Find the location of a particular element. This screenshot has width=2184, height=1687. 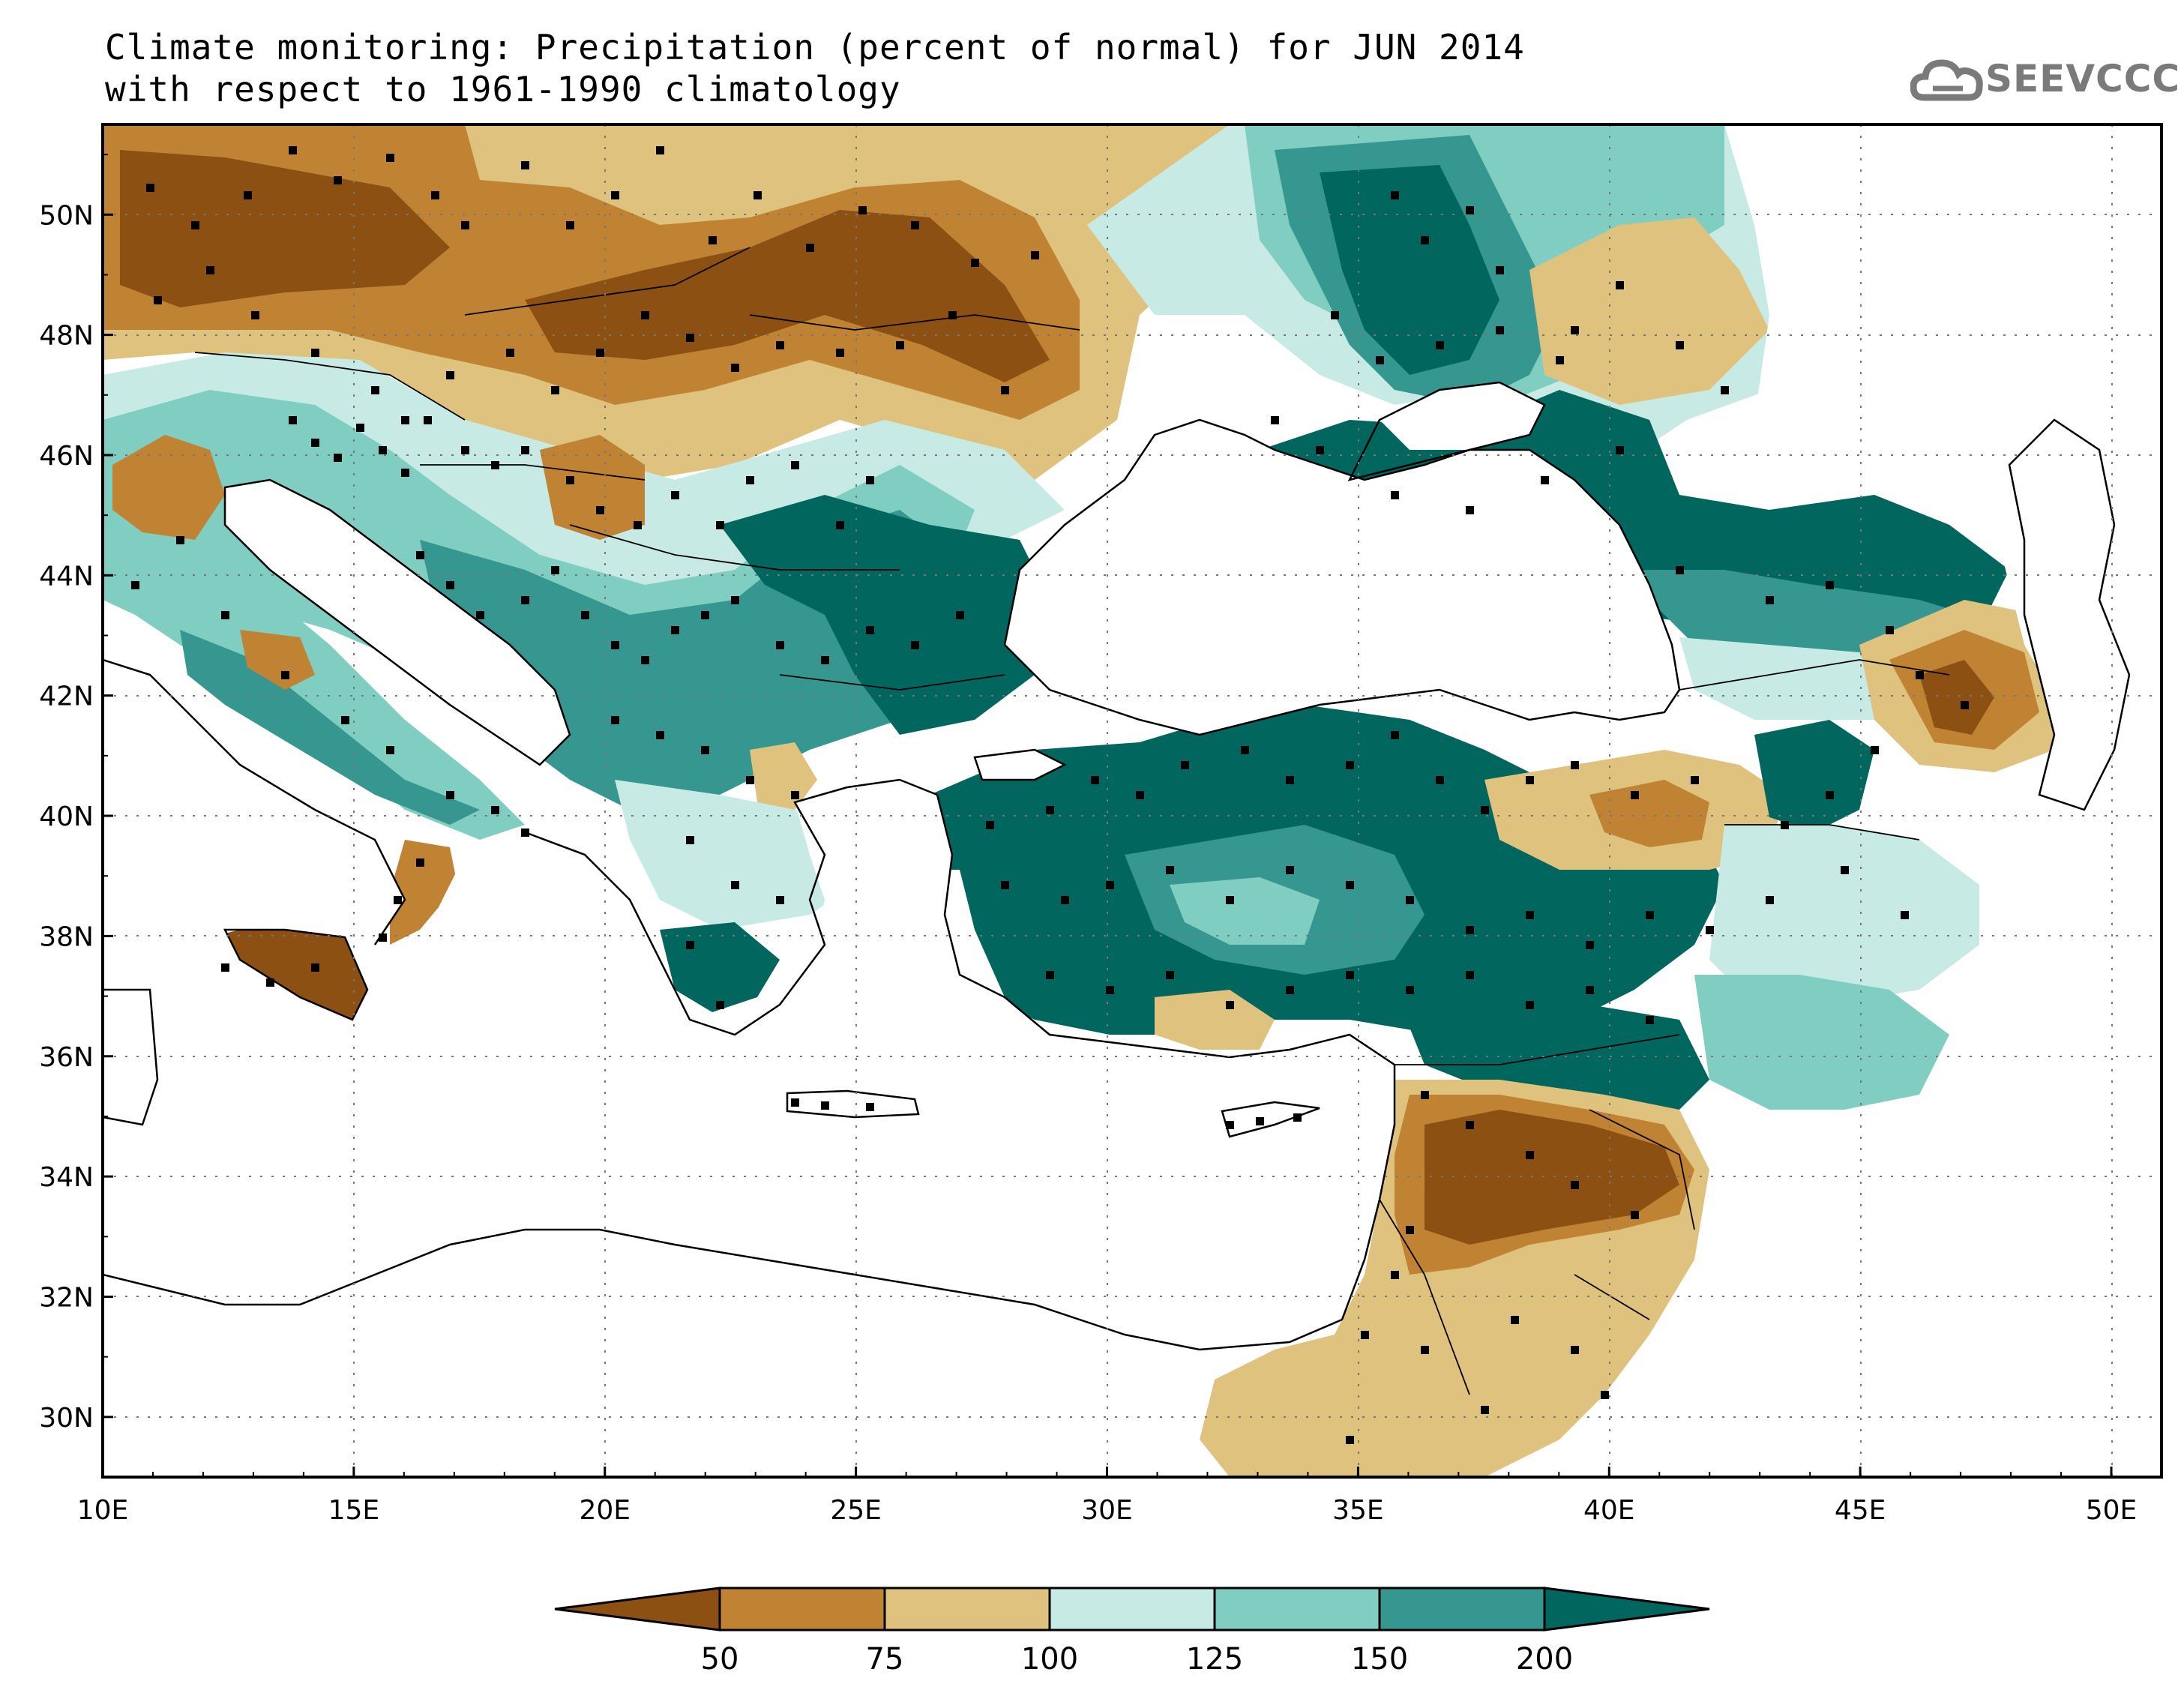

adriatic-coast is located at coordinates (397, 622).